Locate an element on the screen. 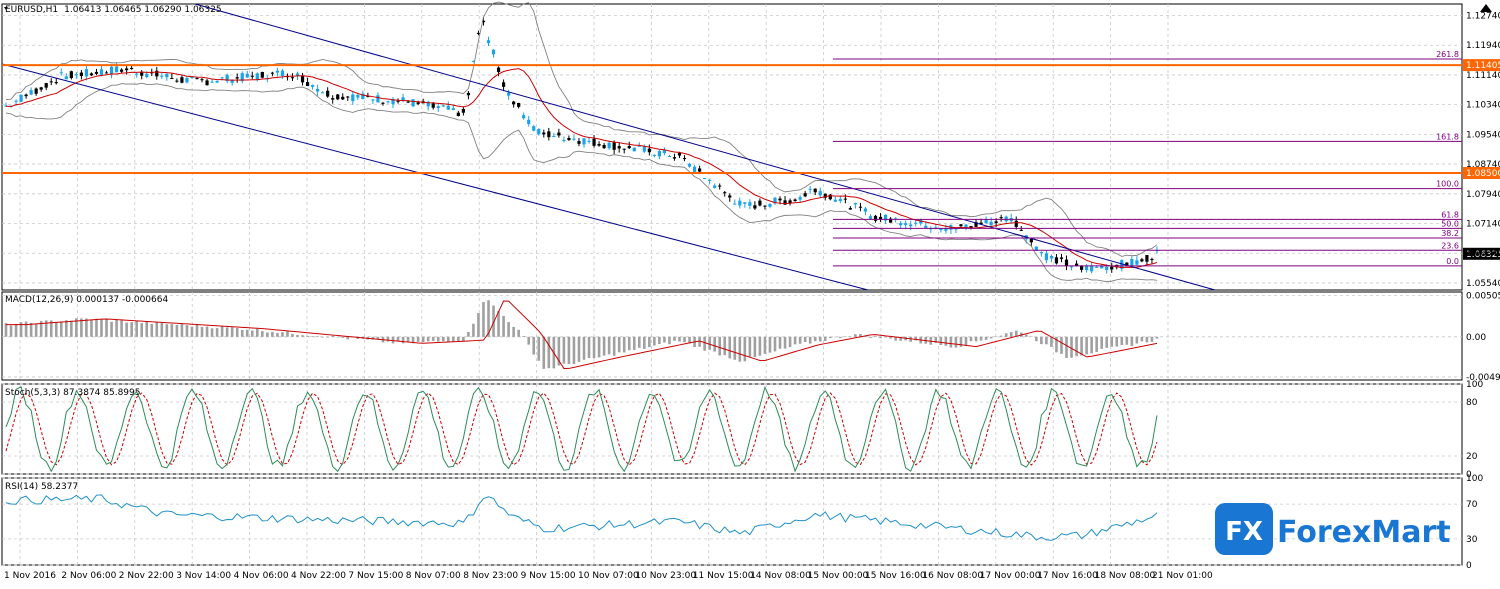  scroll-up-icon is located at coordinates (1486, 8).